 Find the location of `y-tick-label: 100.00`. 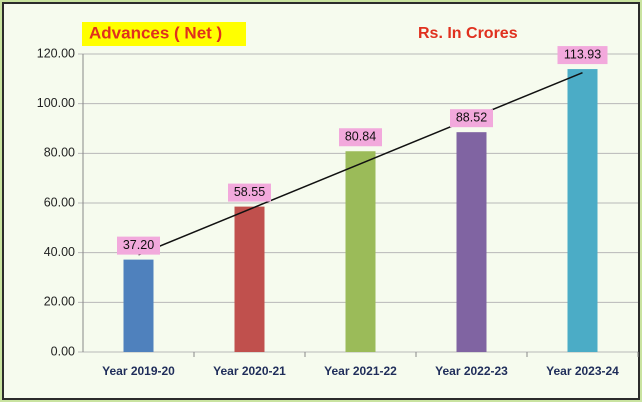

y-tick-label: 100.00 is located at coordinates (56, 103).